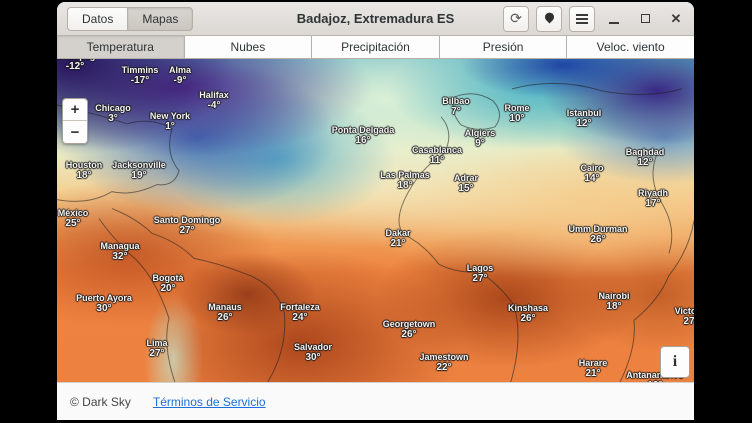 This screenshot has width=752, height=423. I want to click on tab-veloc-viento: Veloc. viento, so click(630, 47).